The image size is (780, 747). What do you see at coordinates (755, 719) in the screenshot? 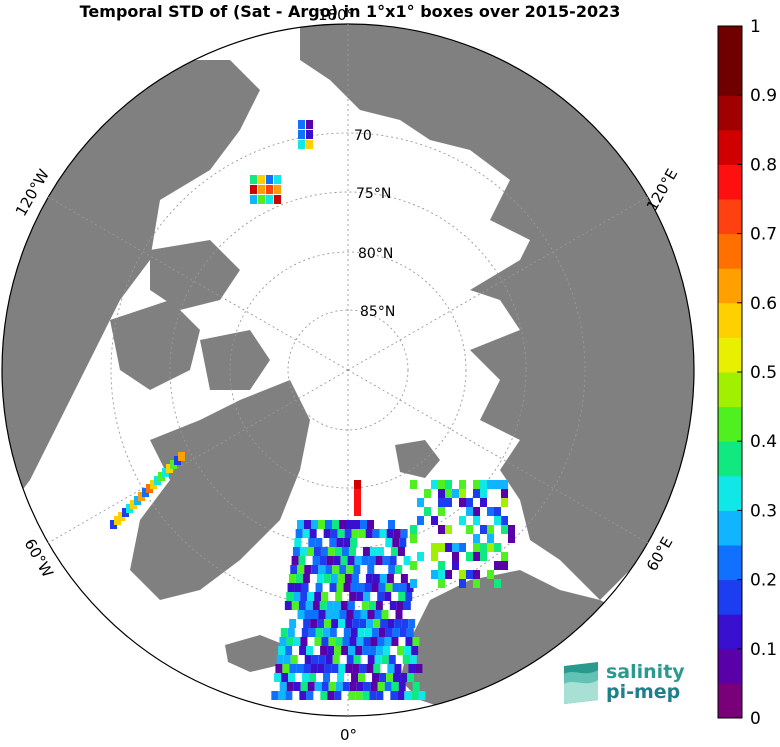
I see `colorbar-tick-label: 0` at bounding box center [755, 719].